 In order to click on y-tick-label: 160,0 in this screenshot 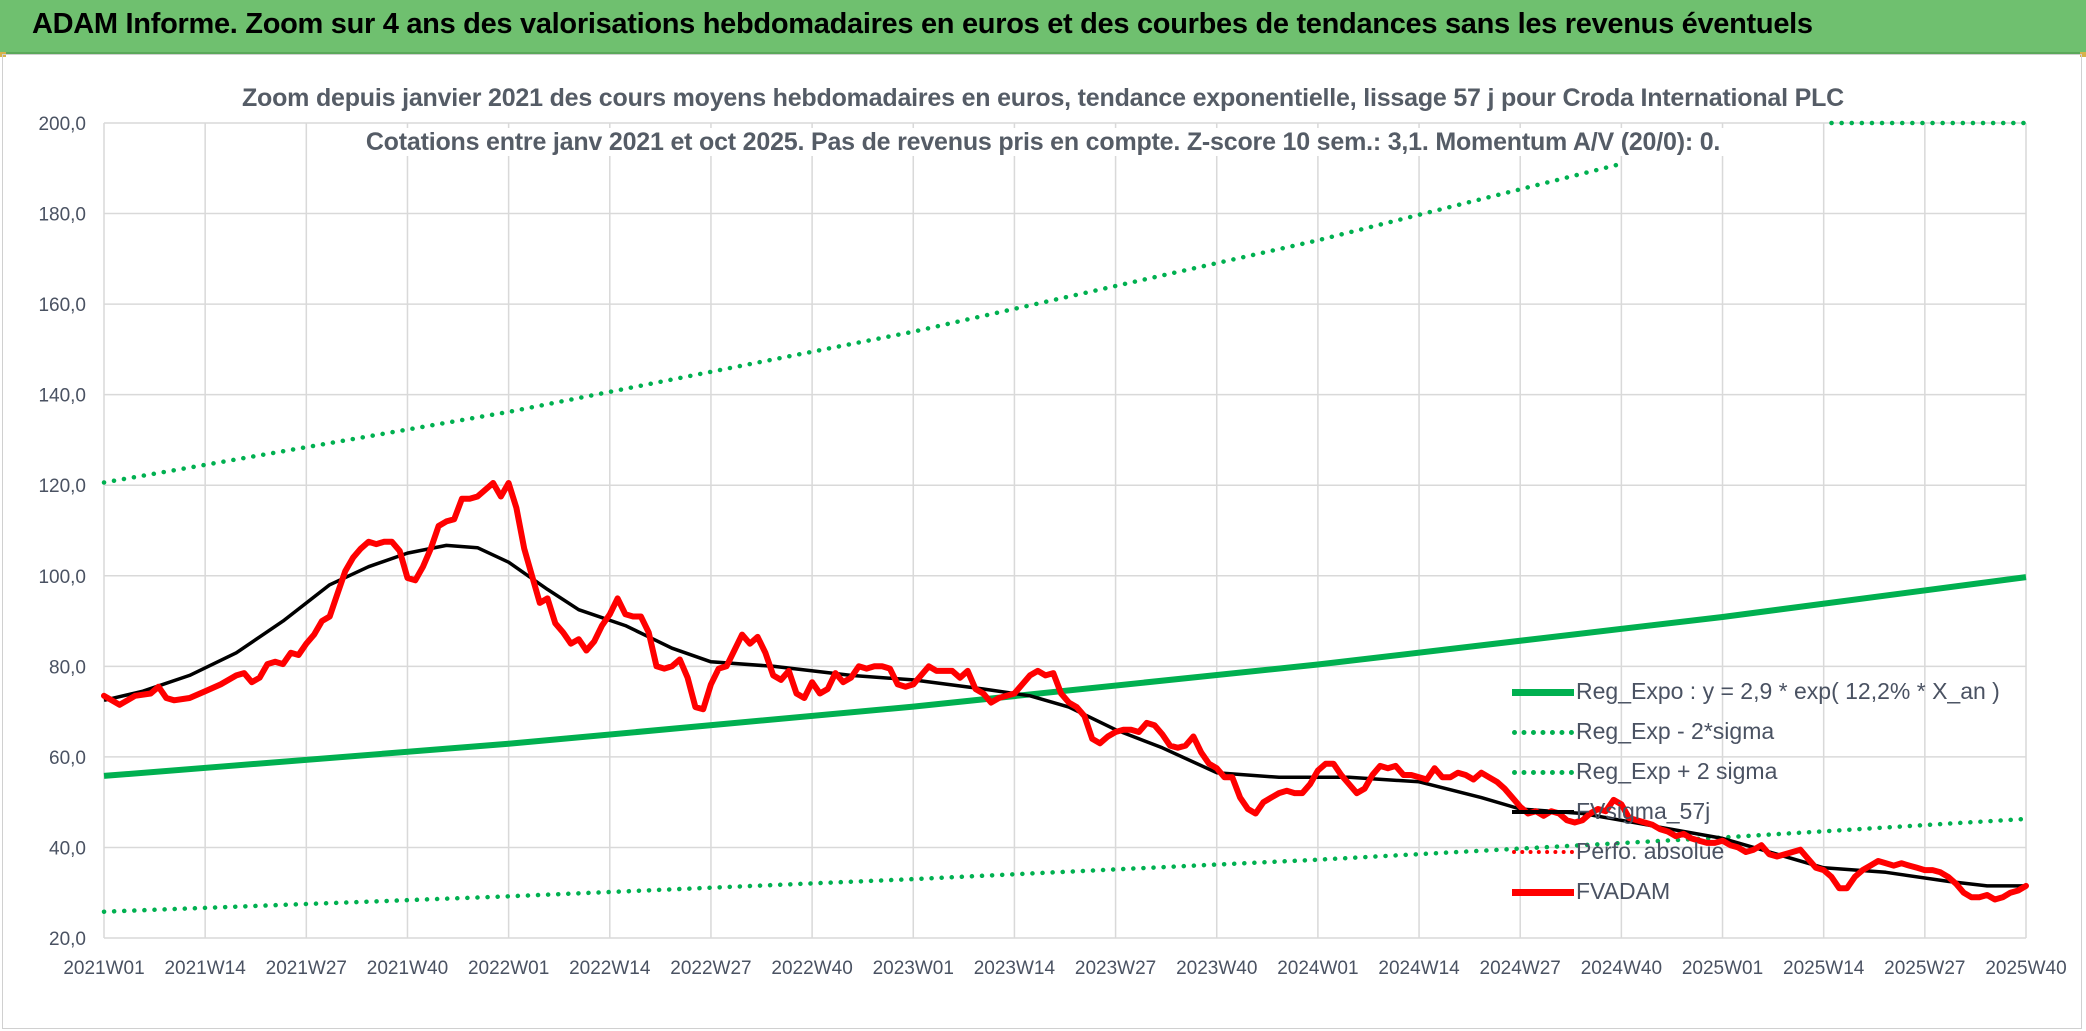, I will do `click(62, 305)`.